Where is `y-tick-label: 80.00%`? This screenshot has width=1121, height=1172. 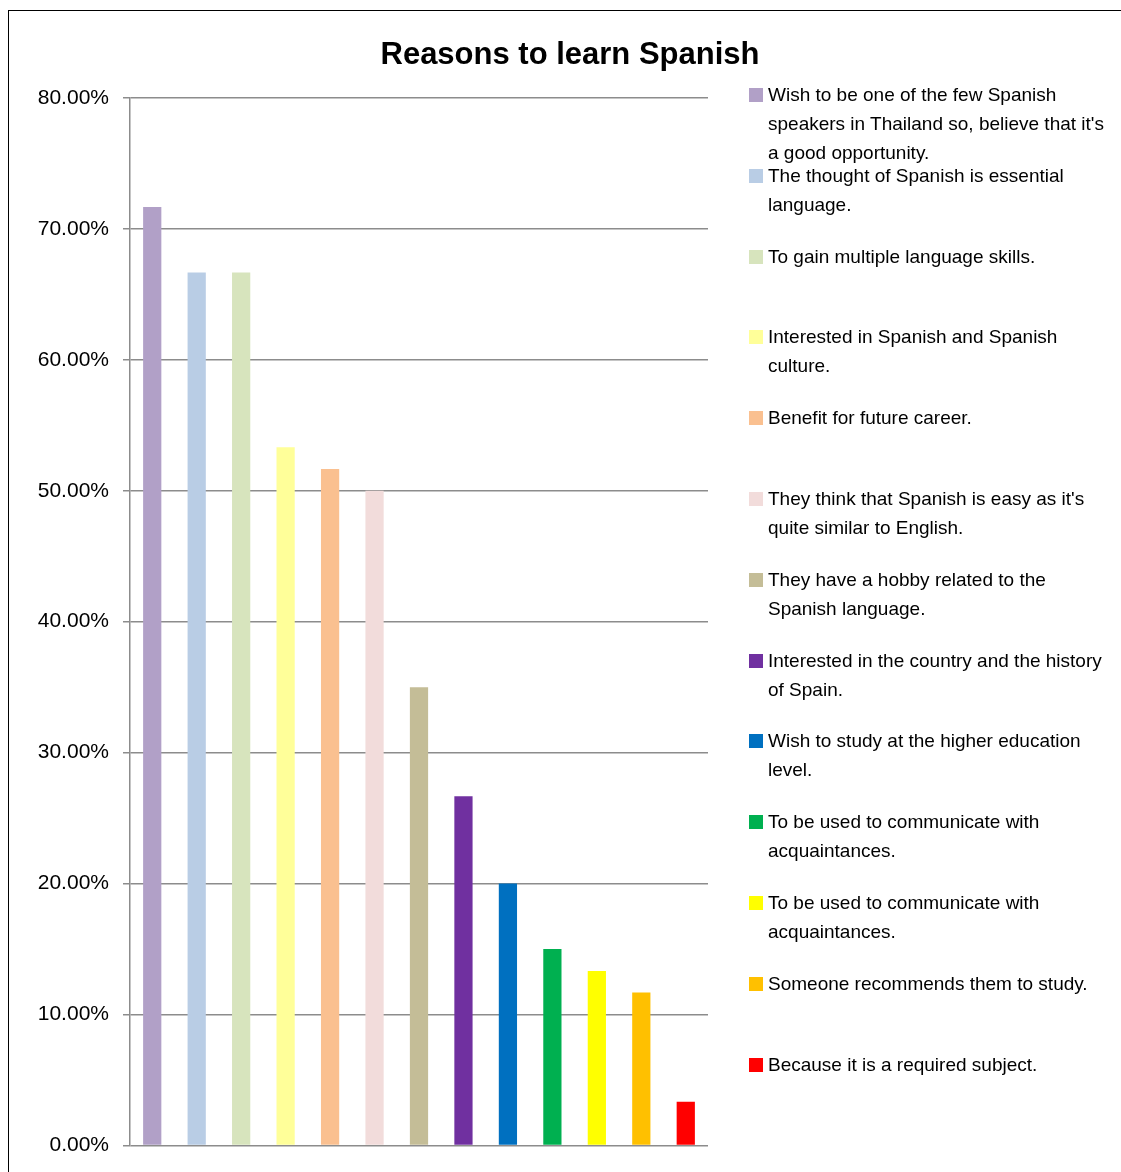 y-tick-label: 80.00% is located at coordinates (73, 96).